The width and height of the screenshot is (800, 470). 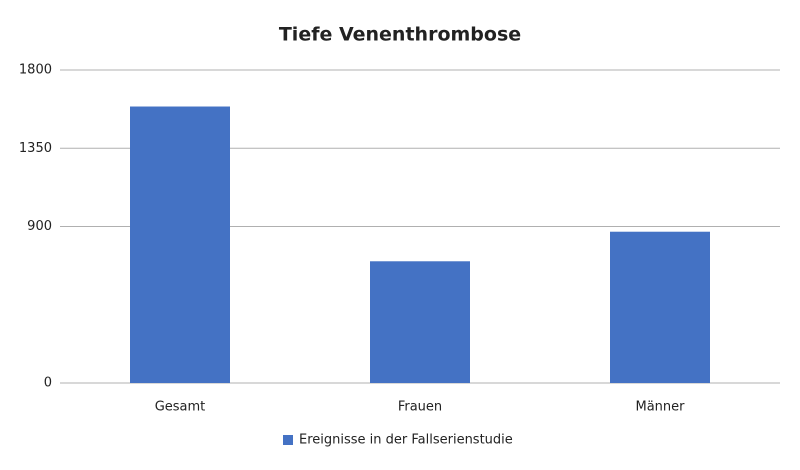 What do you see at coordinates (400, 35) in the screenshot?
I see `chart-title: Tiefe Venenthrombose` at bounding box center [400, 35].